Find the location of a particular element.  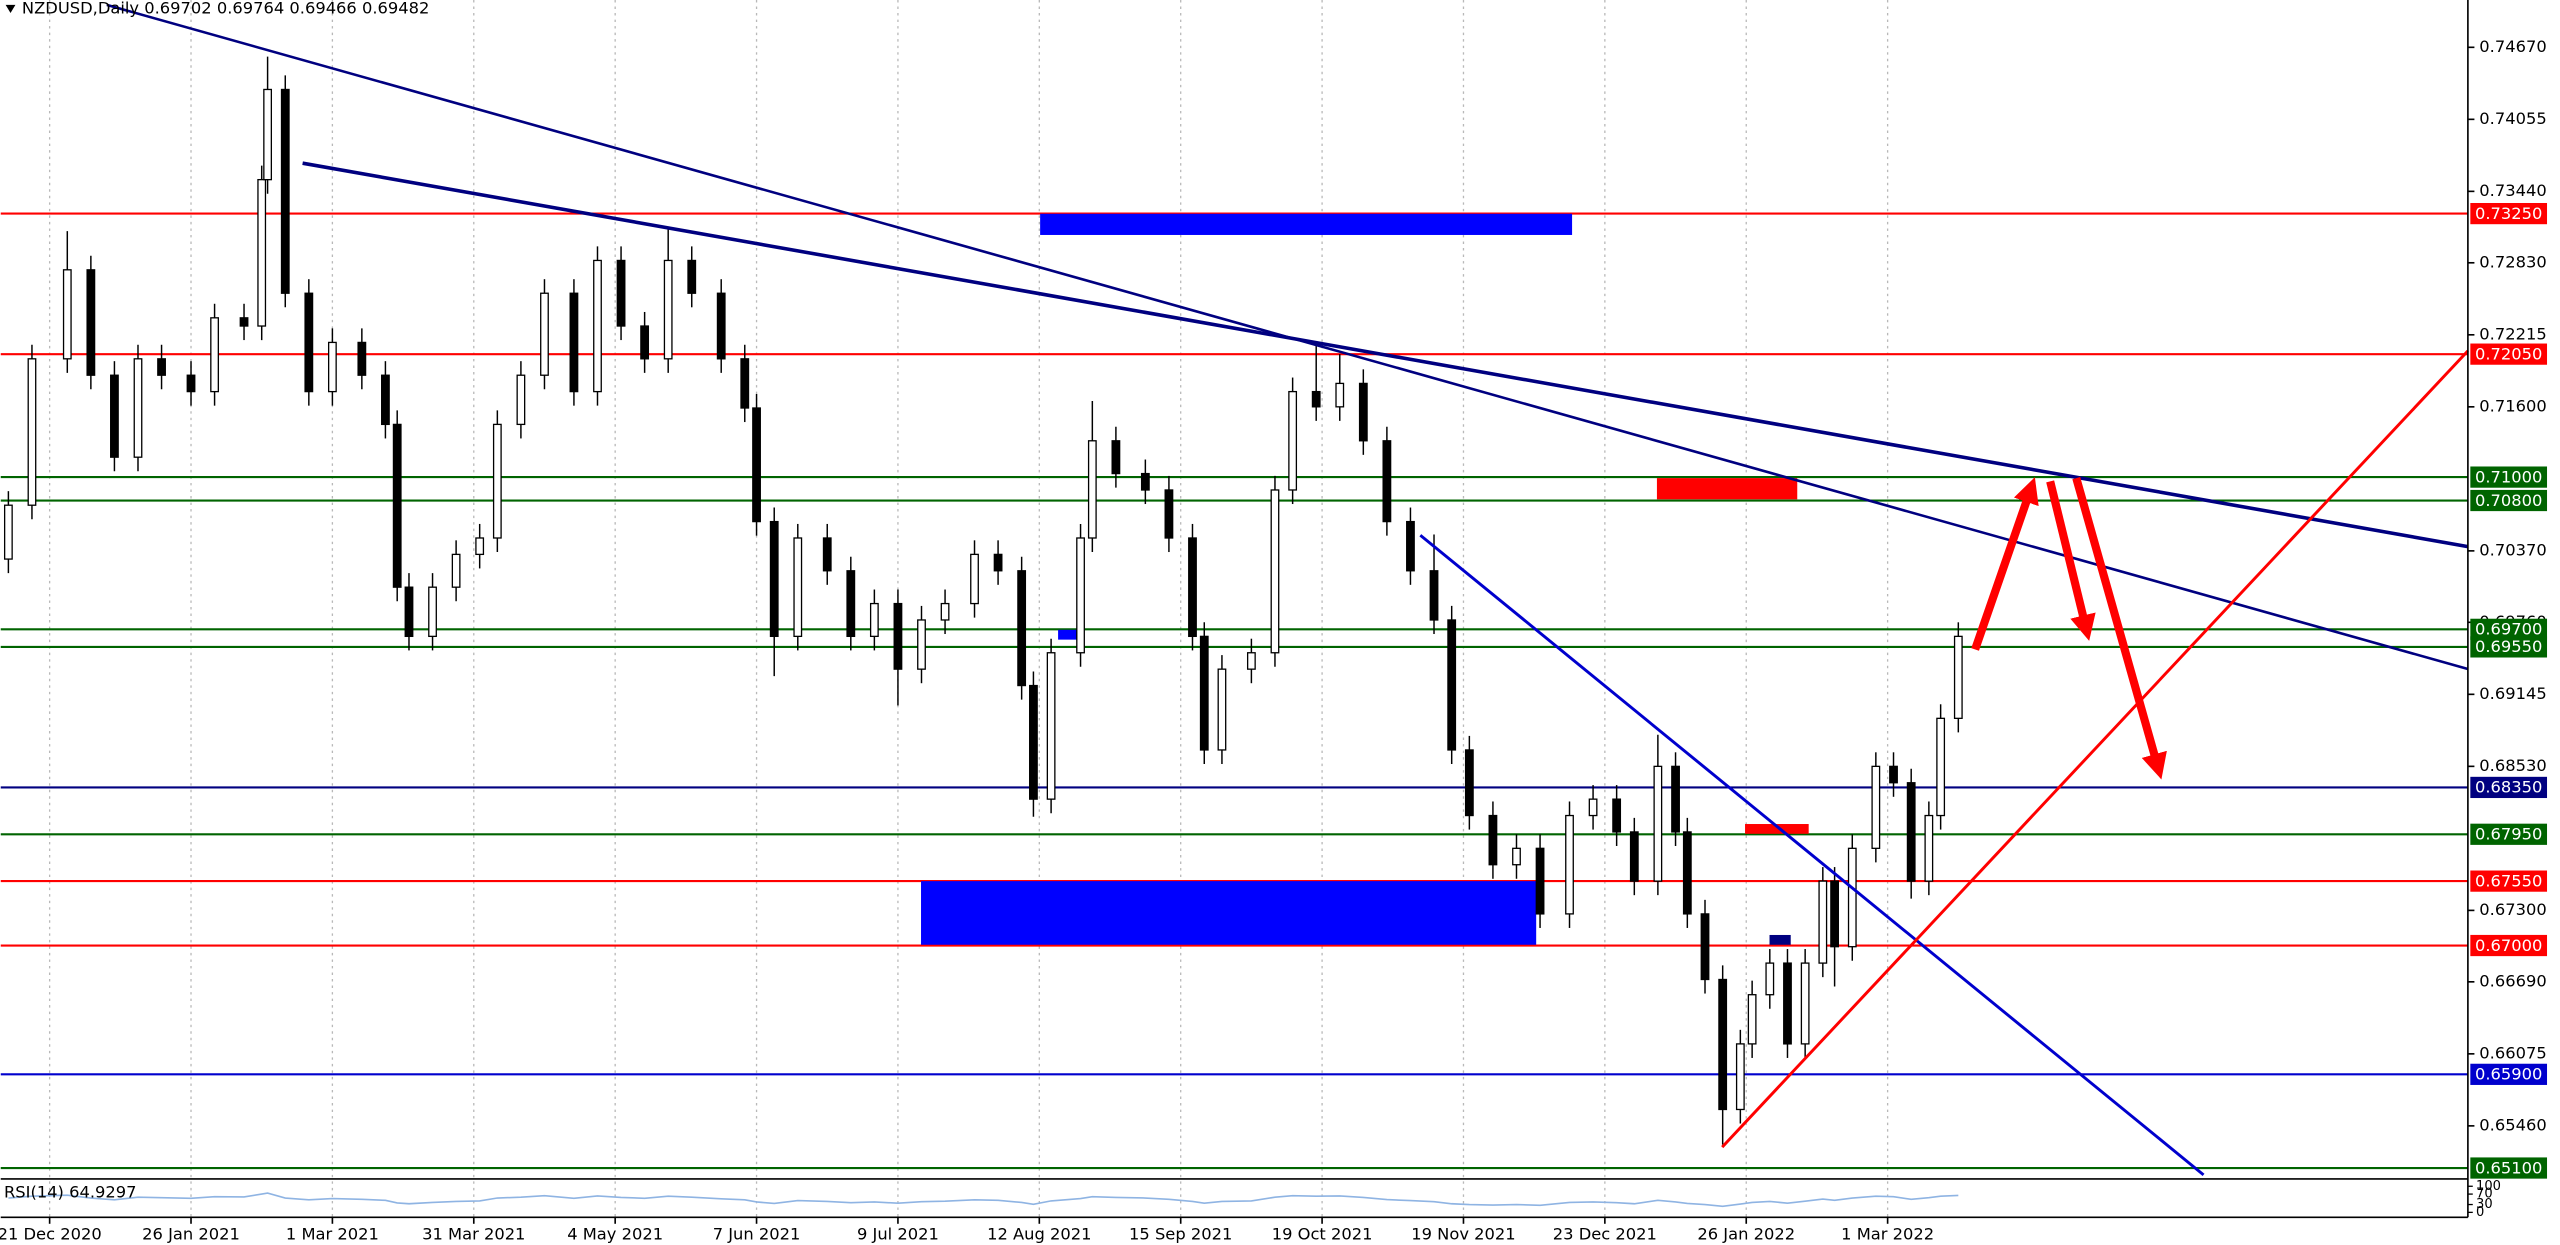

y-tick-label: 0.72215 is located at coordinates (2512, 333).